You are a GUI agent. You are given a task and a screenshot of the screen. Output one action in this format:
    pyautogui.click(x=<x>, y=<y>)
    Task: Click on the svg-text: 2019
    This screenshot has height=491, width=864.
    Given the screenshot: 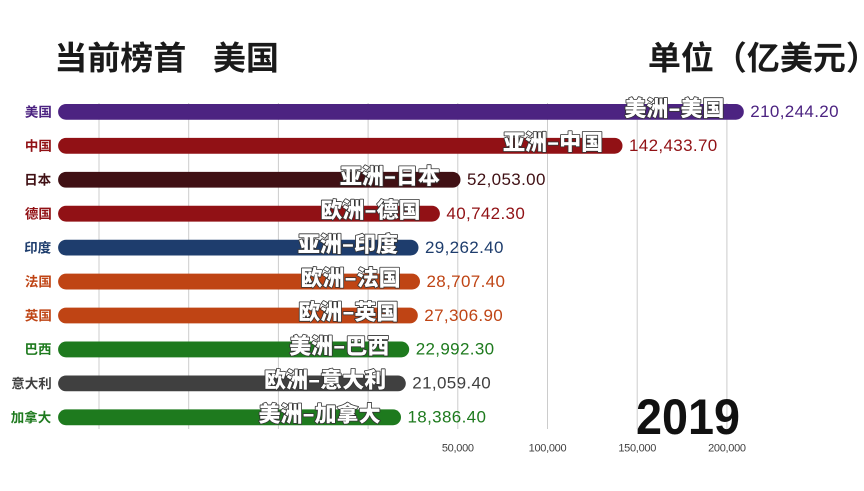 What is the action you would take?
    pyautogui.click(x=688, y=417)
    